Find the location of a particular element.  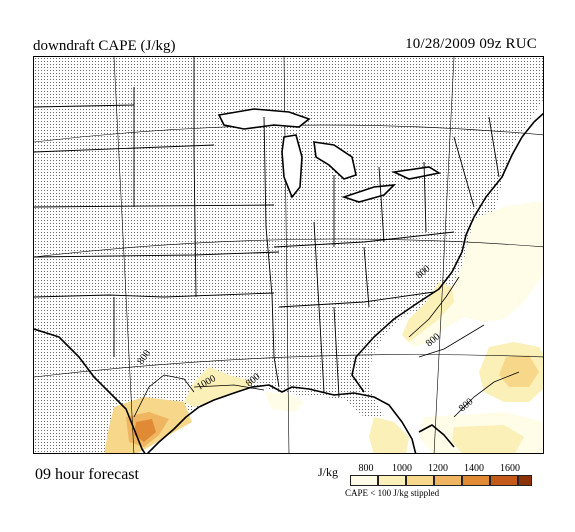

stipple-note: CAPE < 100 J/kg stippled is located at coordinates (392, 493).